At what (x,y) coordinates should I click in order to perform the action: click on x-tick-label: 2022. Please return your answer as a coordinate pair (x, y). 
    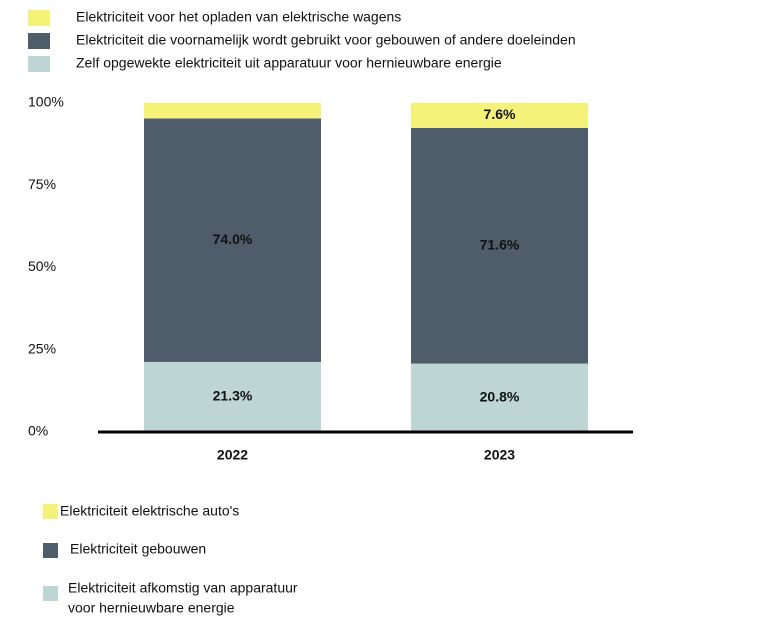
    Looking at the image, I should click on (232, 455).